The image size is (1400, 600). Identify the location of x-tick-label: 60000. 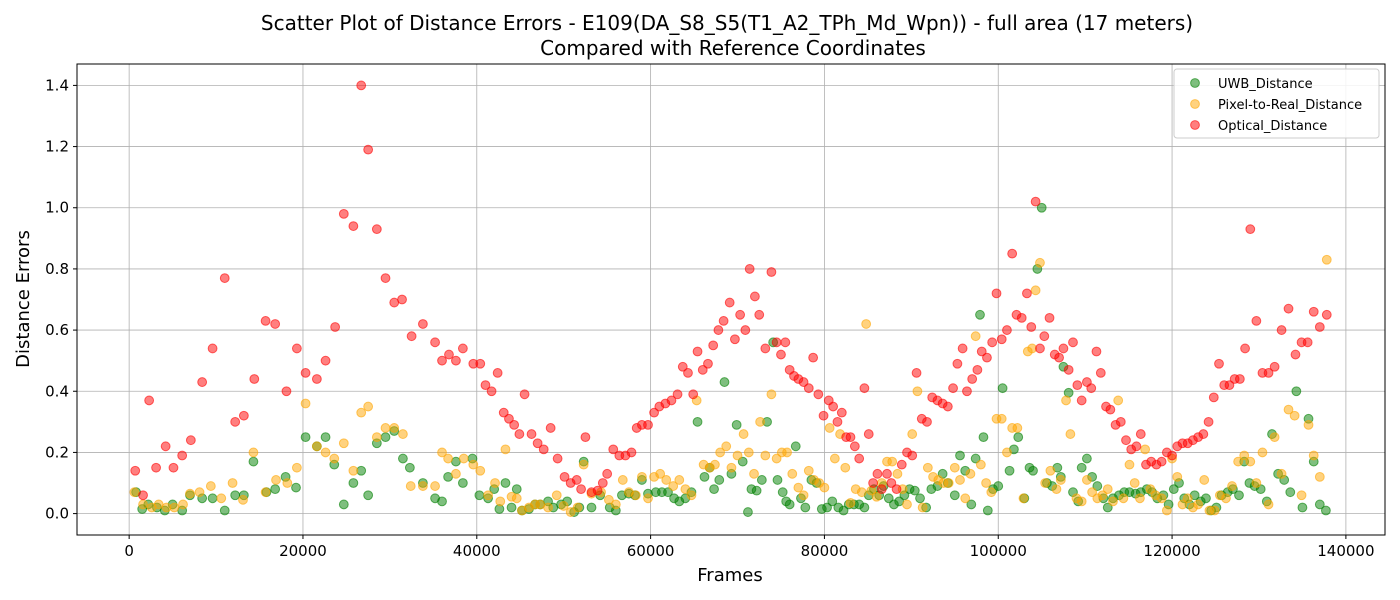
(651, 551).